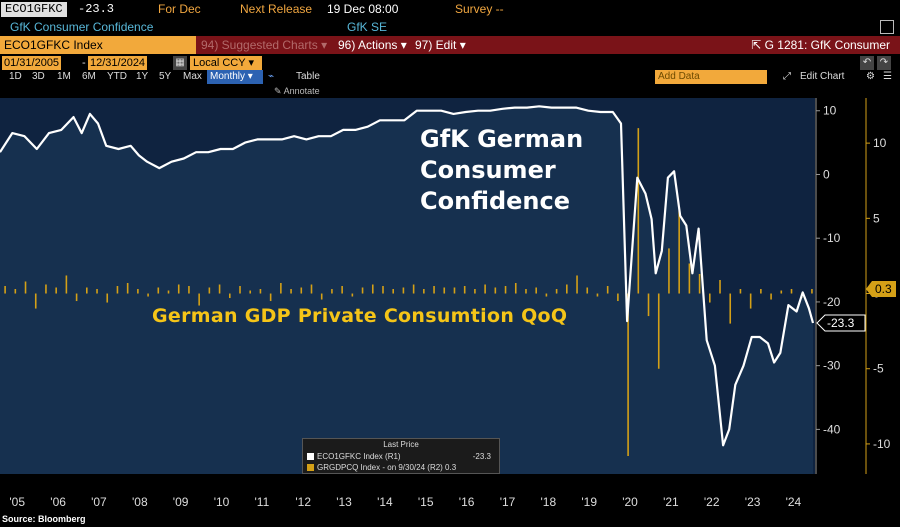 The image size is (900, 527). I want to click on for-label: For Dec, so click(179, 9).